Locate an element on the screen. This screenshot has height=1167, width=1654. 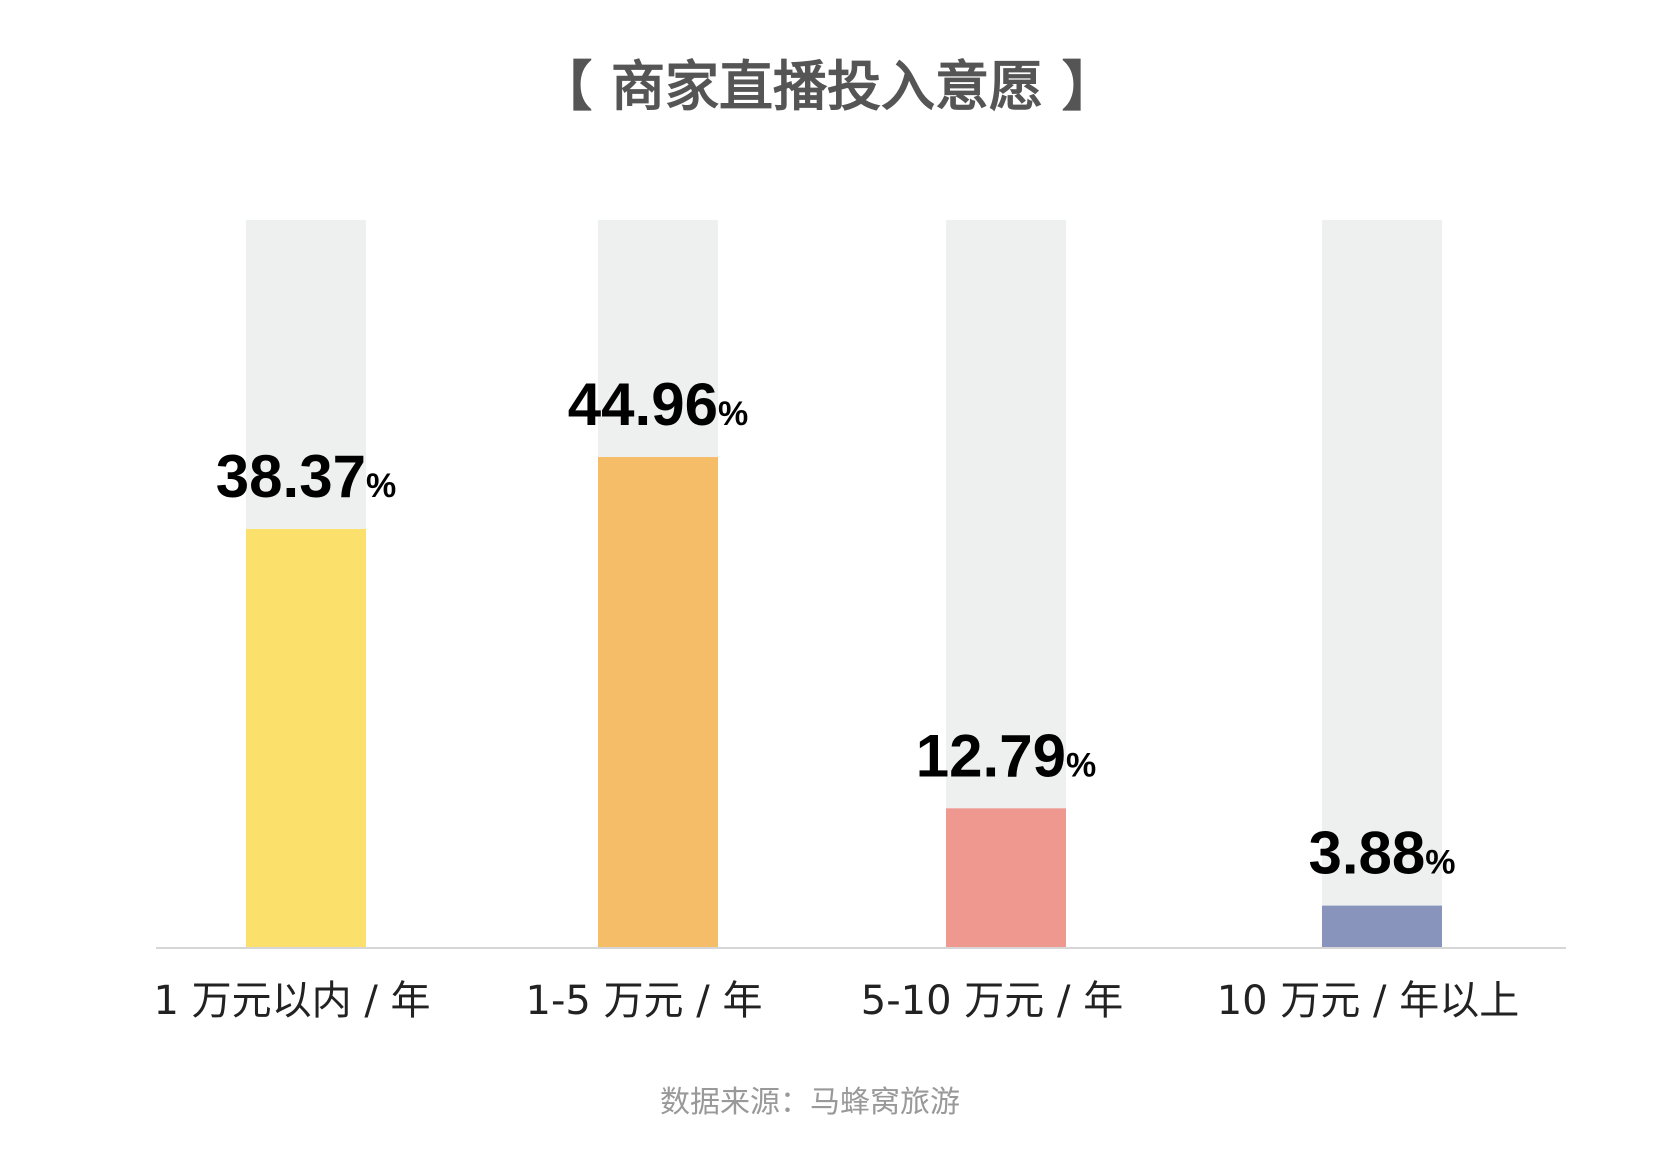
source-note: 数据来源：马蜂窝旅游 is located at coordinates (810, 1102).